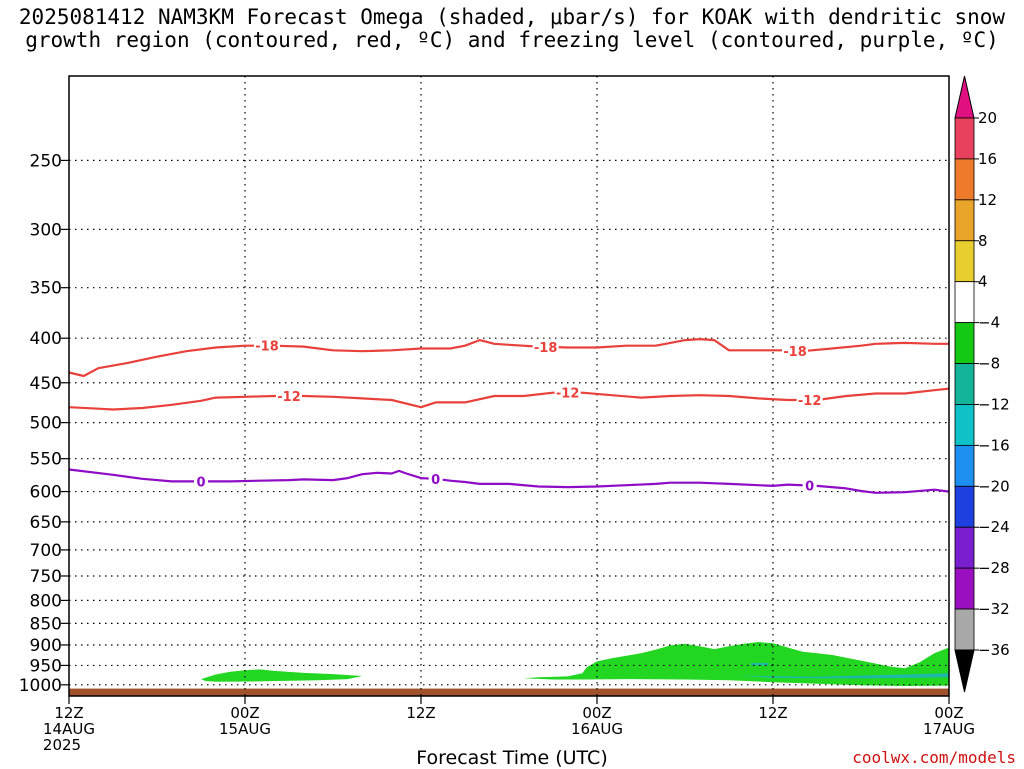 The width and height of the screenshot is (1024, 769). Describe the element at coordinates (949, 729) in the screenshot. I see `x-tick-label-5-2: 17AUG` at that location.